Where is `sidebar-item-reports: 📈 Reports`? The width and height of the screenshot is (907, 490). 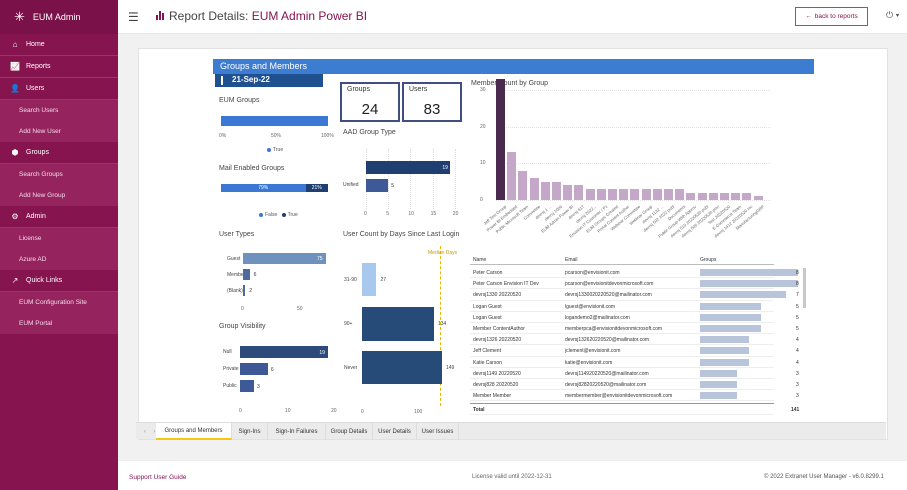 sidebar-item-reports: 📈 Reports is located at coordinates (59, 67).